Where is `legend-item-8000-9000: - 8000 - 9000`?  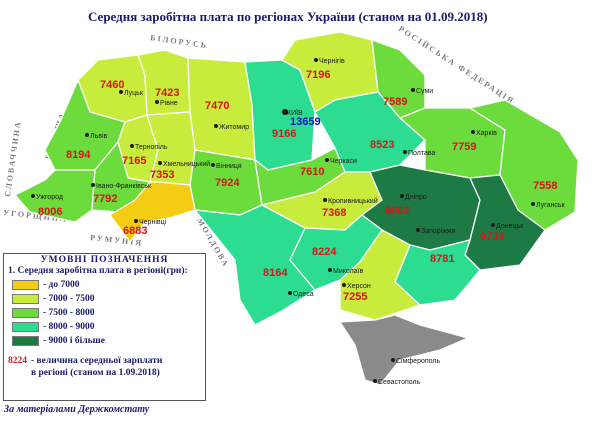
legend-item-8000-9000: - 8000 - 9000 is located at coordinates (108, 326).